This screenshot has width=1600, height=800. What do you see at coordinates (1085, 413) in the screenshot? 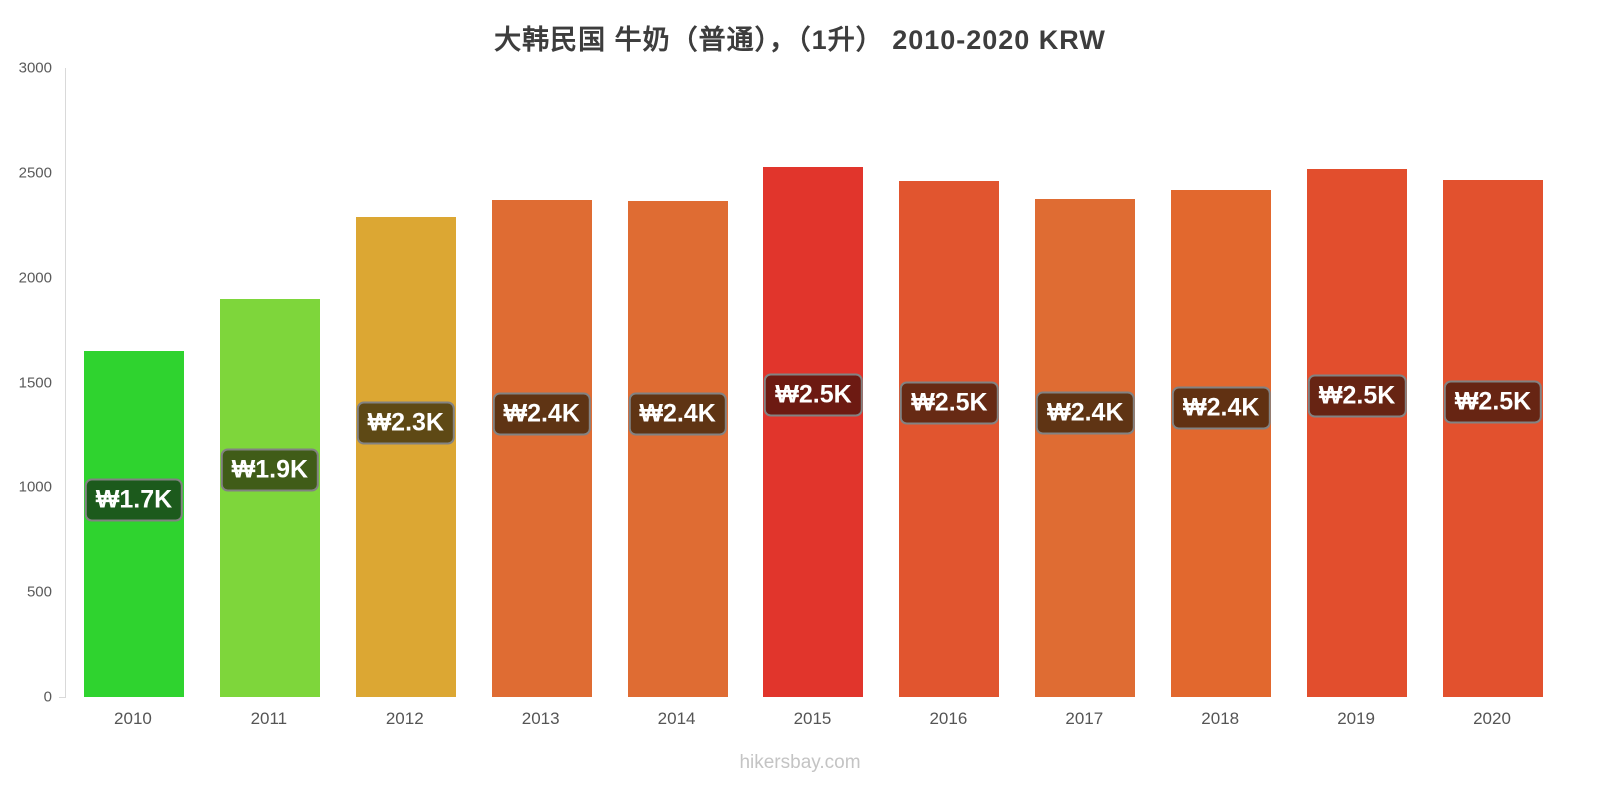
I see `bar-value-label-2017: ₩2.4K` at bounding box center [1085, 413].